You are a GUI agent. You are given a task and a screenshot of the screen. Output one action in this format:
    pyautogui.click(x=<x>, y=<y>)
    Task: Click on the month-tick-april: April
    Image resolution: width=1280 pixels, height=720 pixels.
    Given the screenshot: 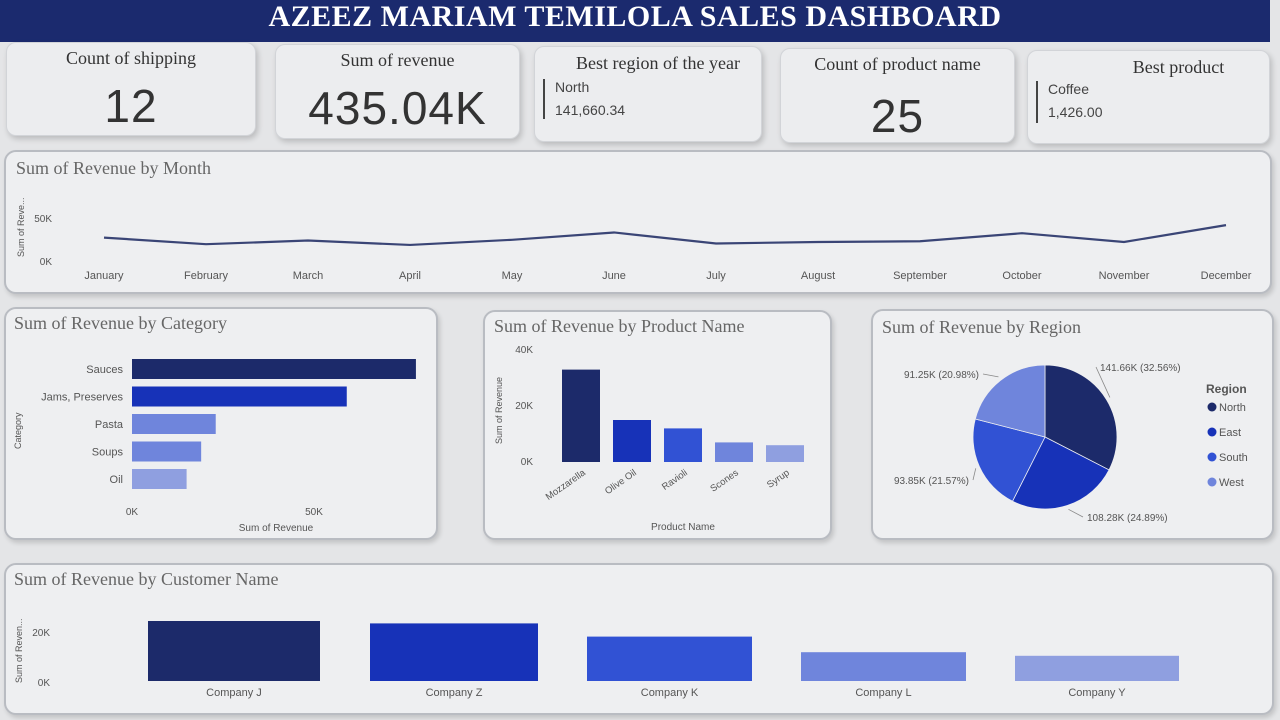 What is the action you would take?
    pyautogui.click(x=410, y=276)
    